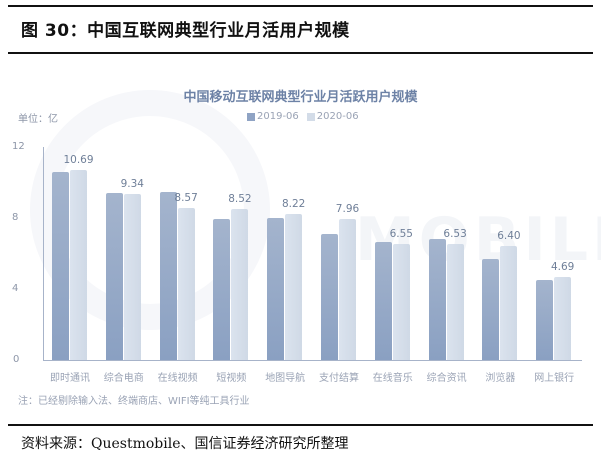 The height and width of the screenshot is (461, 601). Describe the element at coordinates (134, 401) in the screenshot. I see `chart-note: 注：已经剔除输入法、终端商店、WIFI等纯工具行业` at that location.